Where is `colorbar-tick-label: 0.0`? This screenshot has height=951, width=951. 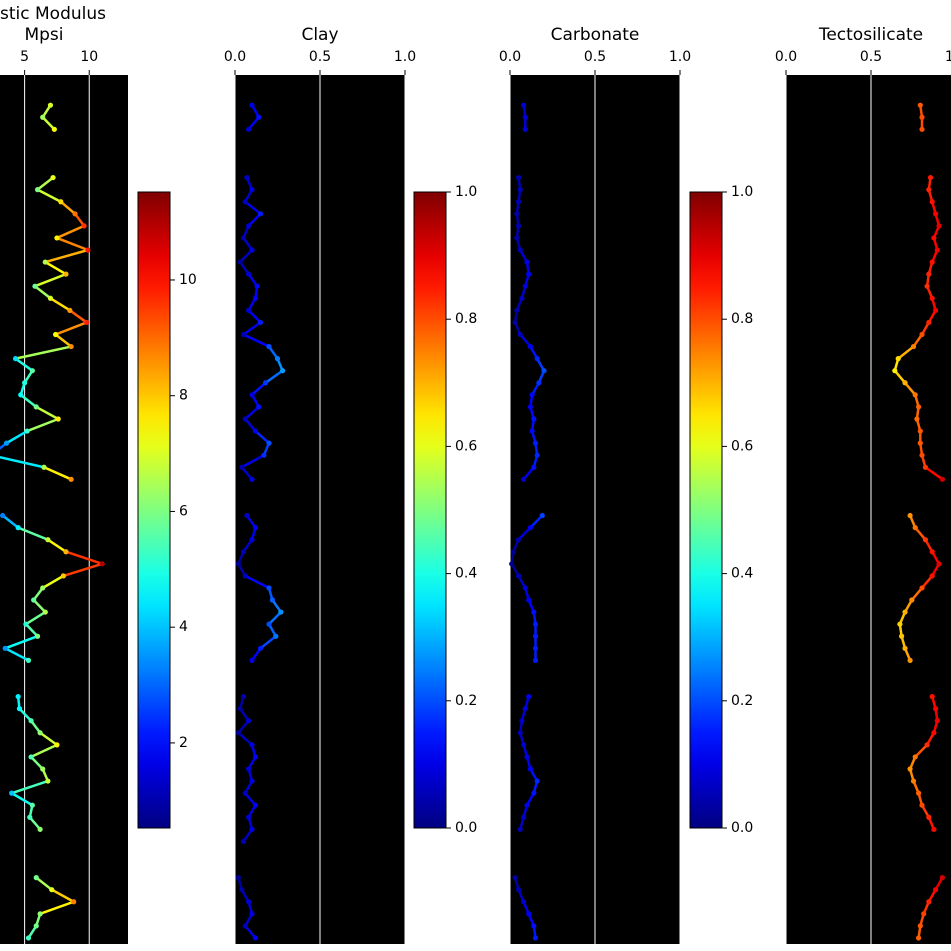
colorbar-tick-label: 0.0 is located at coordinates (742, 828).